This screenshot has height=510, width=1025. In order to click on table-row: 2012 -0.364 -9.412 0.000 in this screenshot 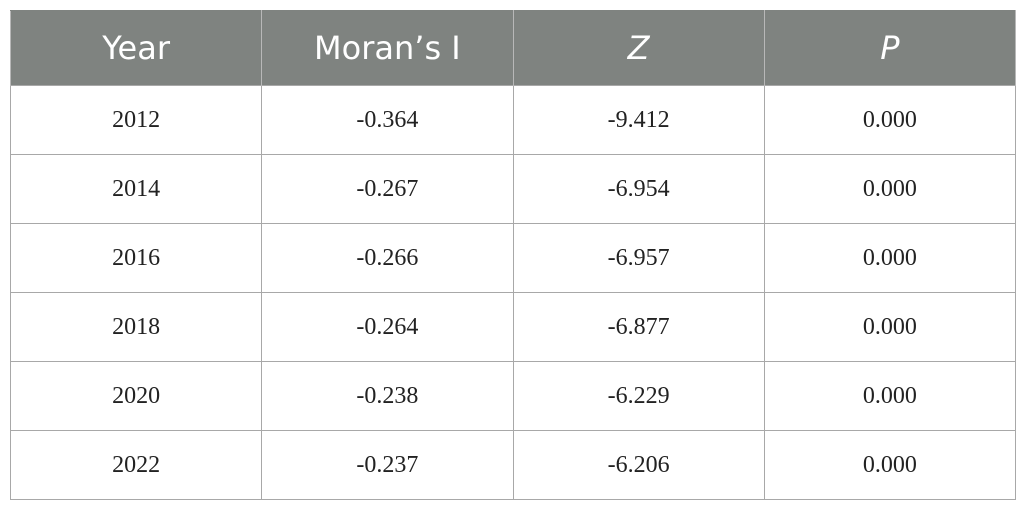, I will do `click(513, 120)`.